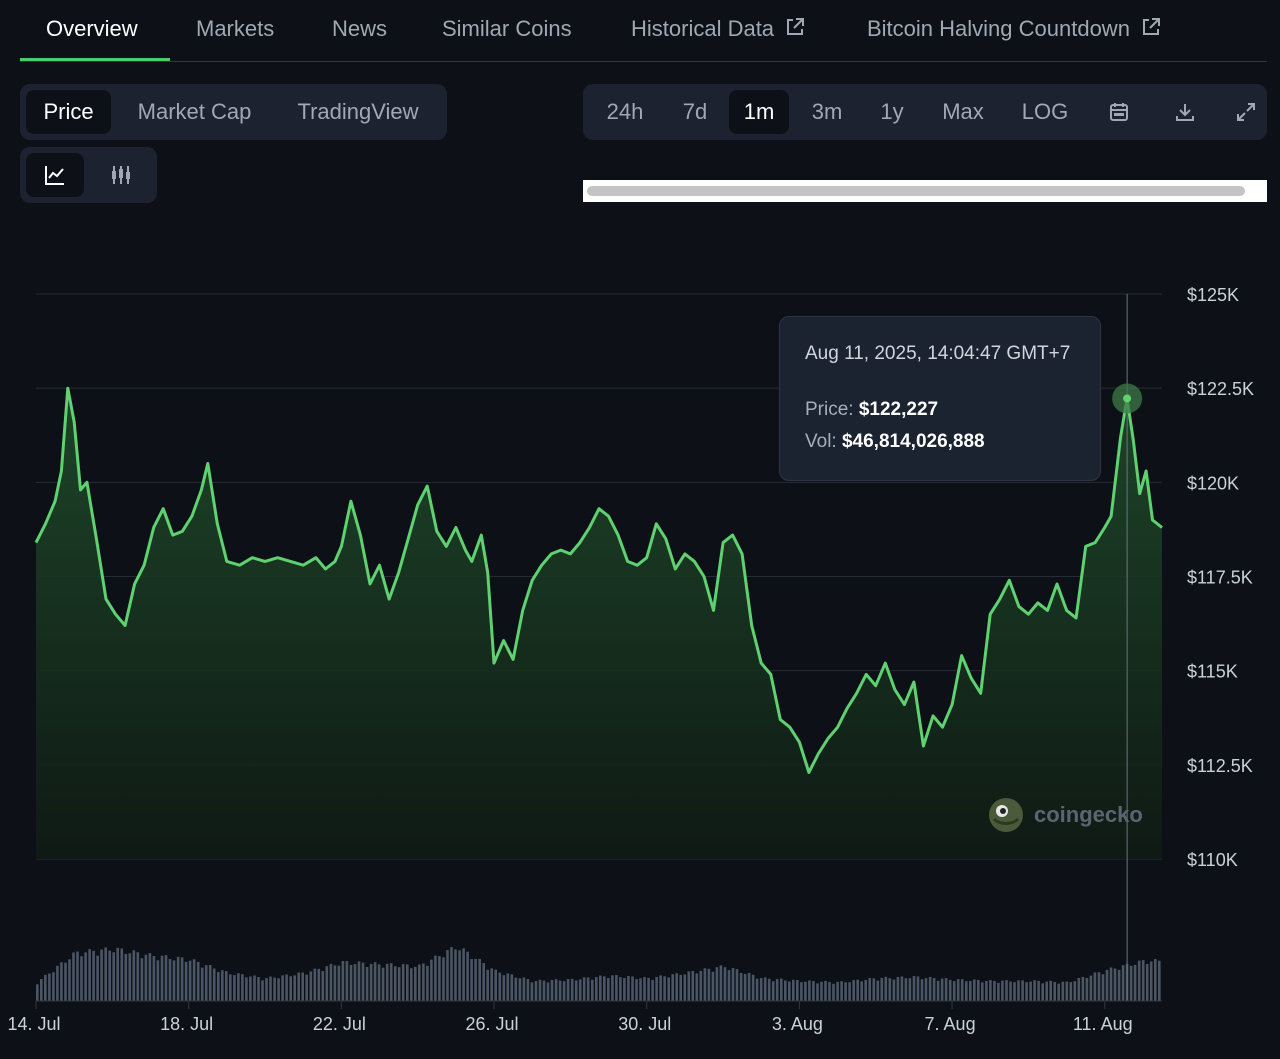 The image size is (1280, 1059). Describe the element at coordinates (598, 974) in the screenshot. I see `volume-bars` at that location.